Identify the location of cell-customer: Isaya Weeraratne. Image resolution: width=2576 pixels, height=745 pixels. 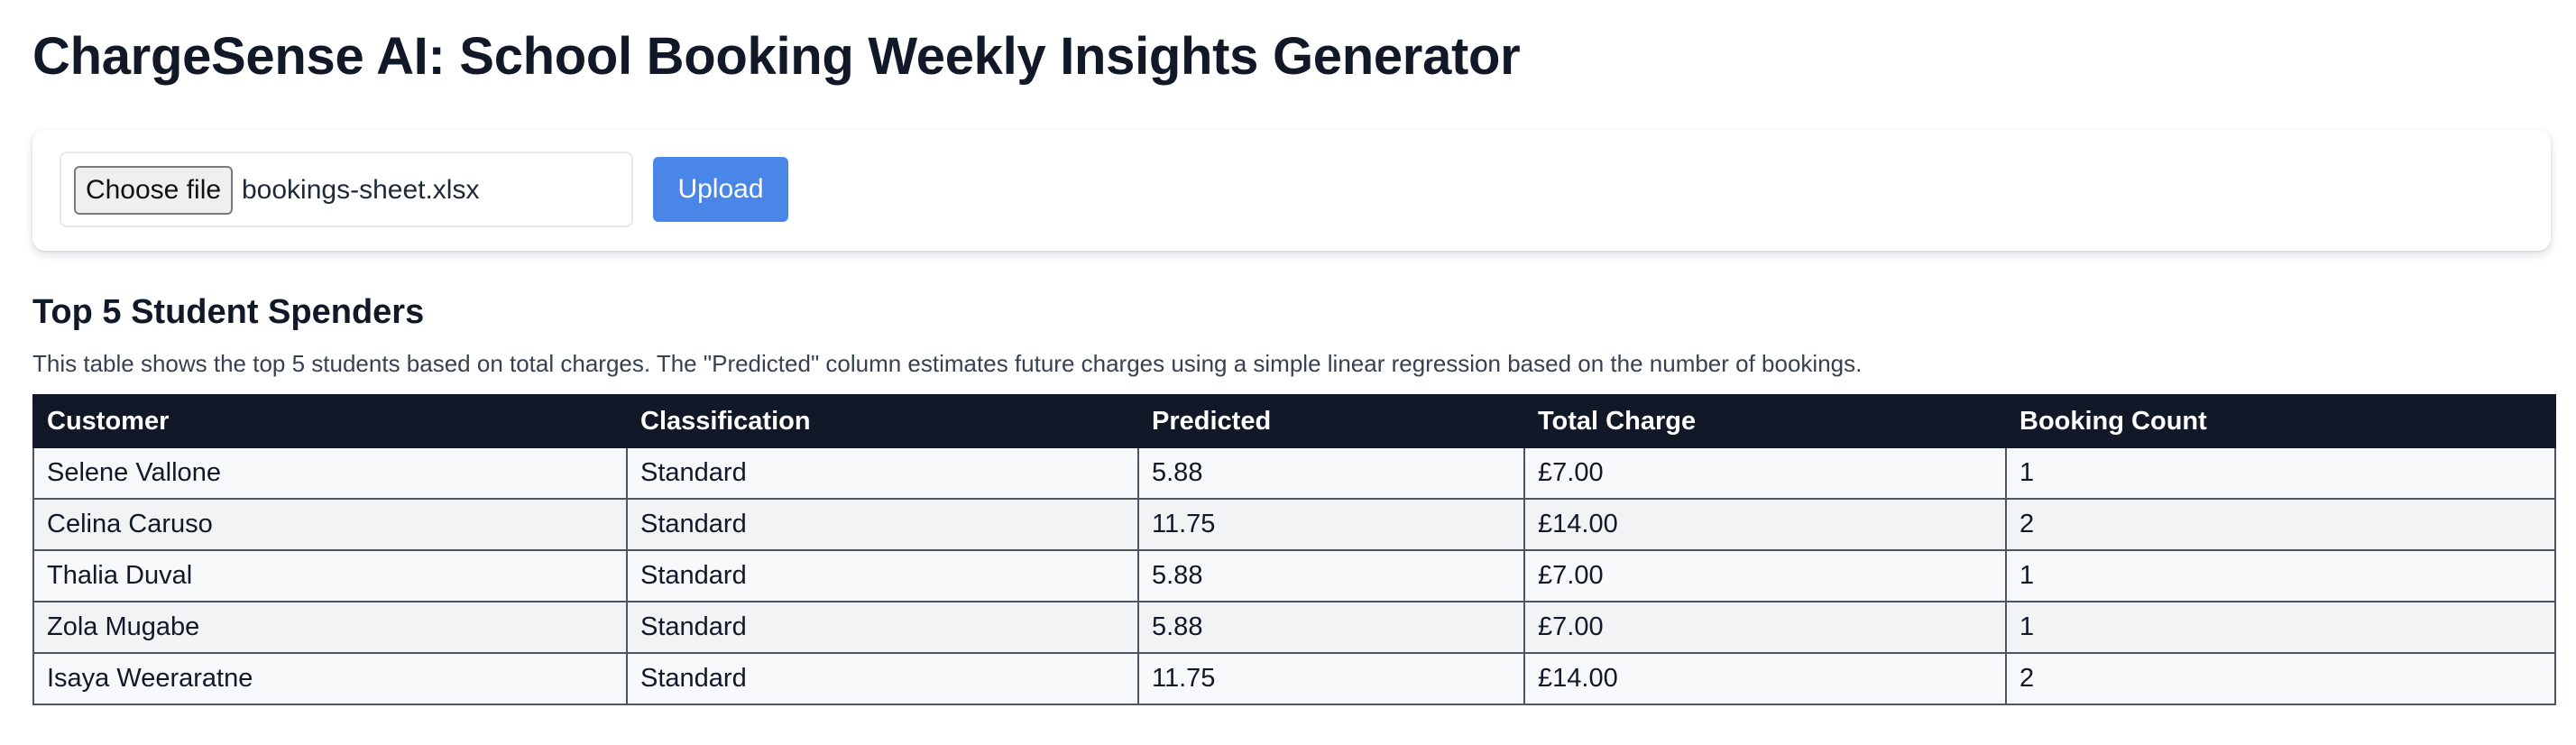
(330, 678).